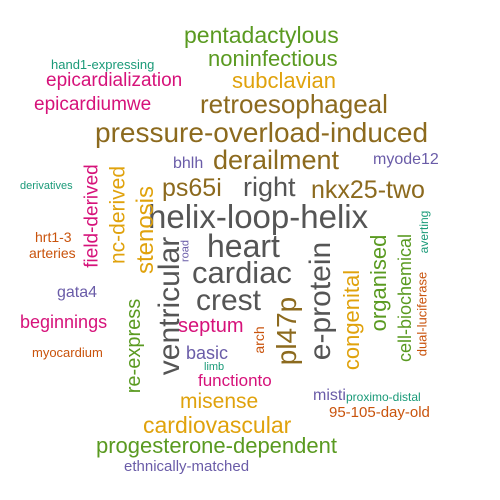  I want to click on word-heart: heart, so click(243, 246).